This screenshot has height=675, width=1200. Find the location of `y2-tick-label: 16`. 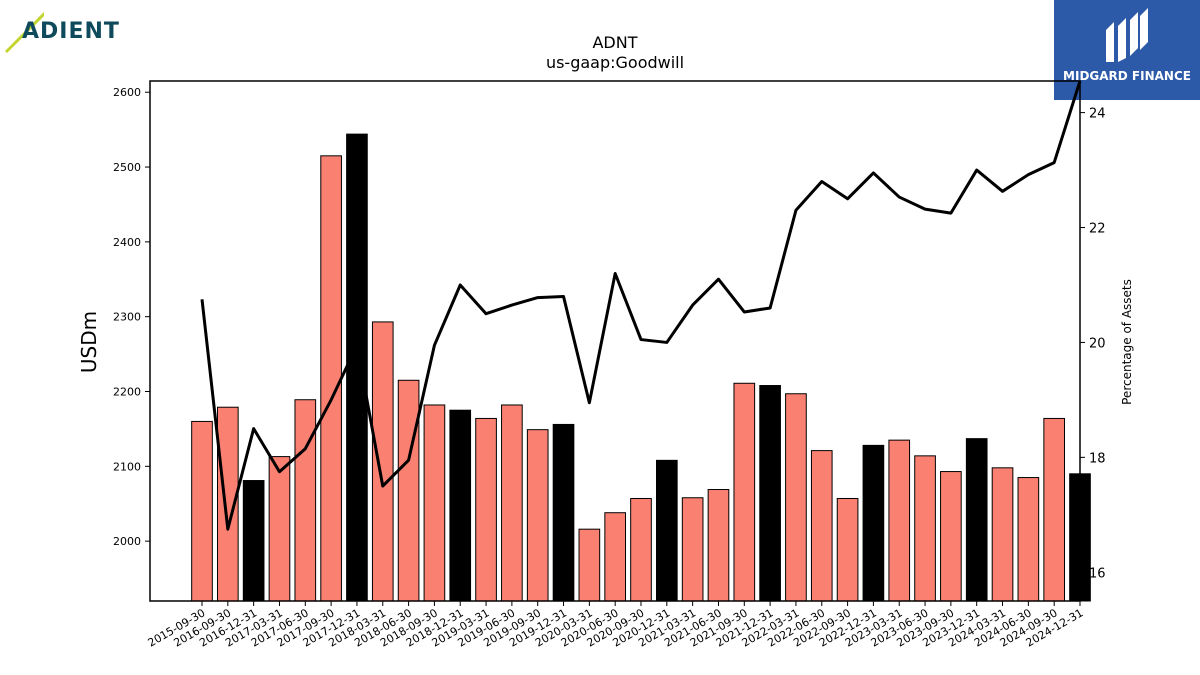

y2-tick-label: 16 is located at coordinates (1097, 573).